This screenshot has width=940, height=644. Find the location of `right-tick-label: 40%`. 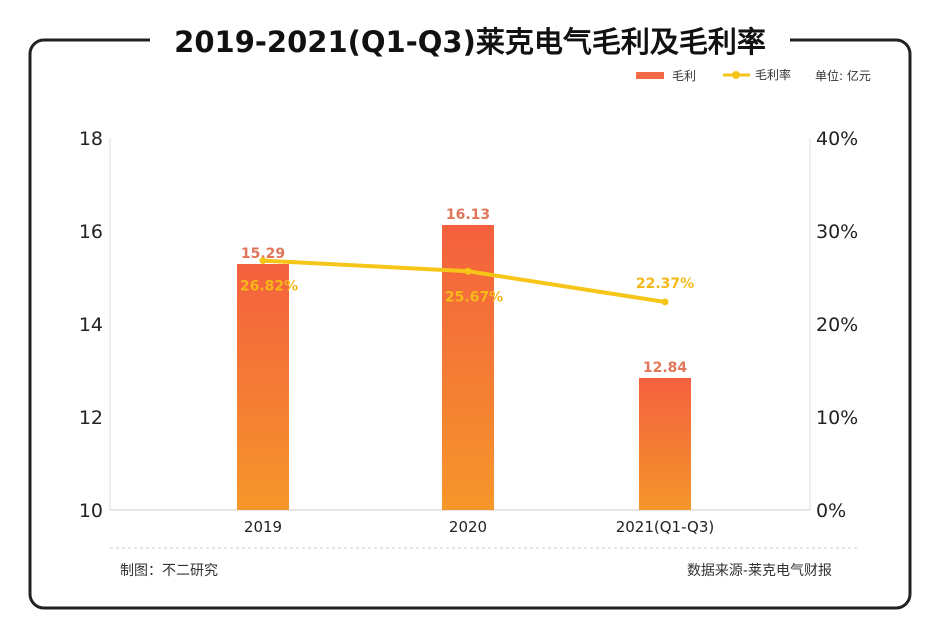

right-tick-label: 40% is located at coordinates (837, 139).